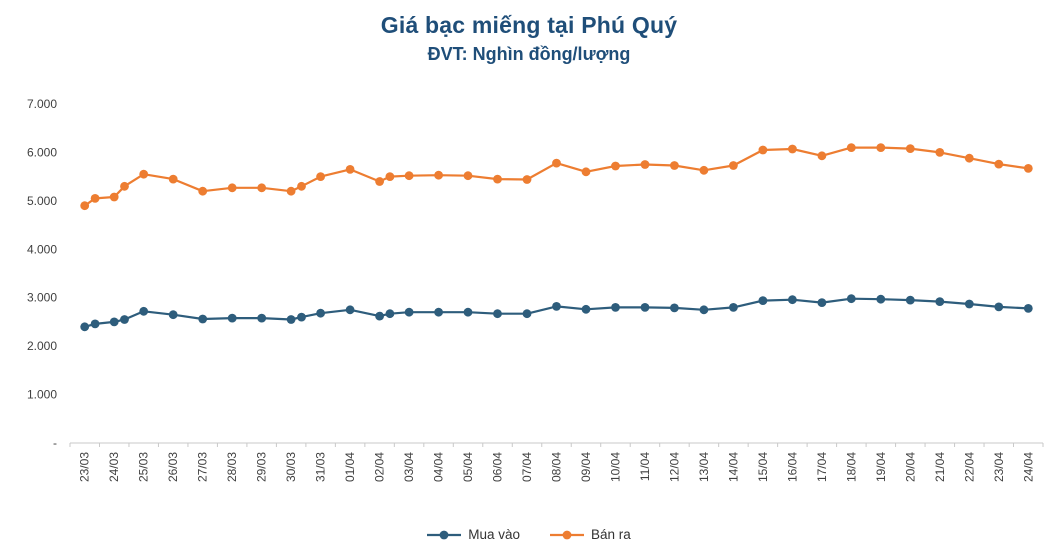 Image resolution: width=1058 pixels, height=552 pixels. Describe the element at coordinates (763, 467) in the screenshot. I see `x-axis-label: 15/04` at that location.